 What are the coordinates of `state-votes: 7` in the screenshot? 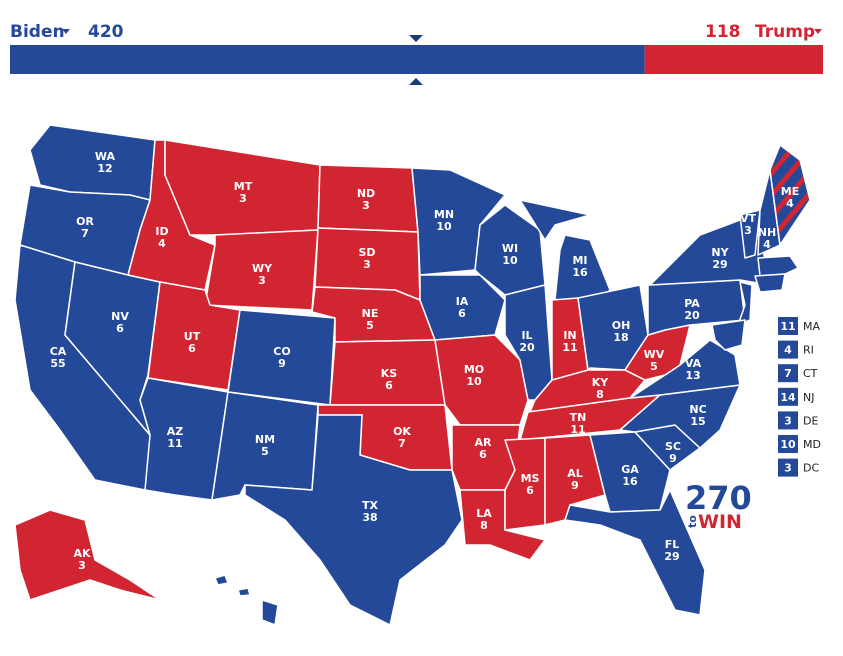 It's located at (85, 233).